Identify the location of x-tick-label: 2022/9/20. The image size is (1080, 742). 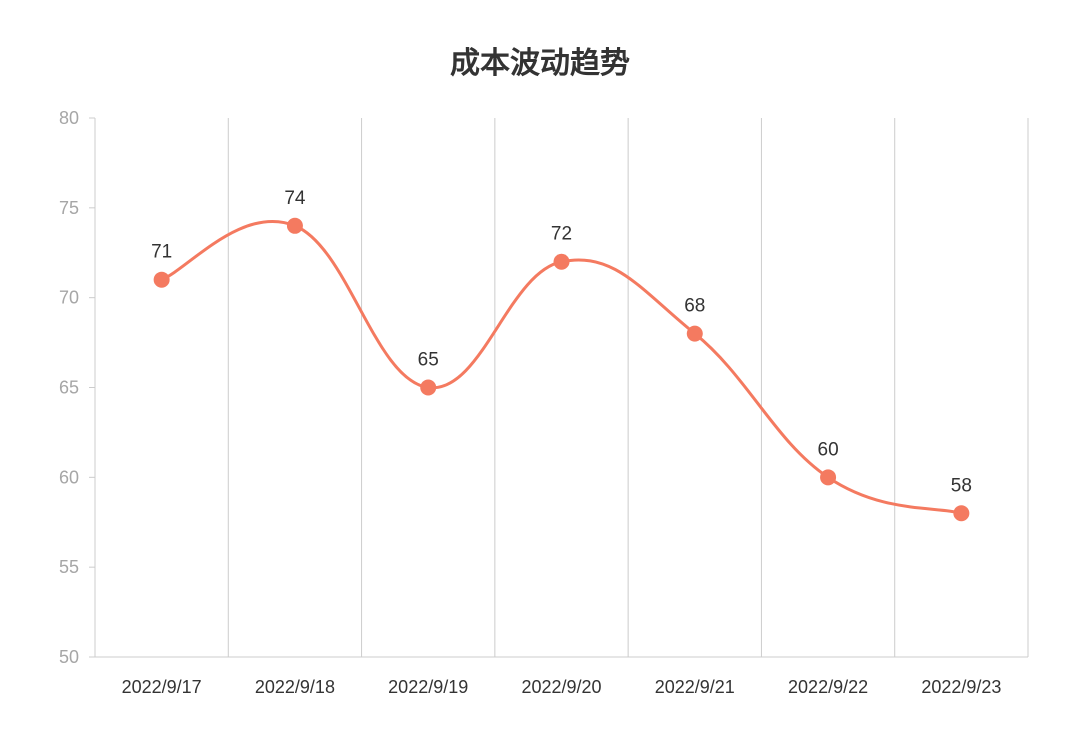
(561, 687).